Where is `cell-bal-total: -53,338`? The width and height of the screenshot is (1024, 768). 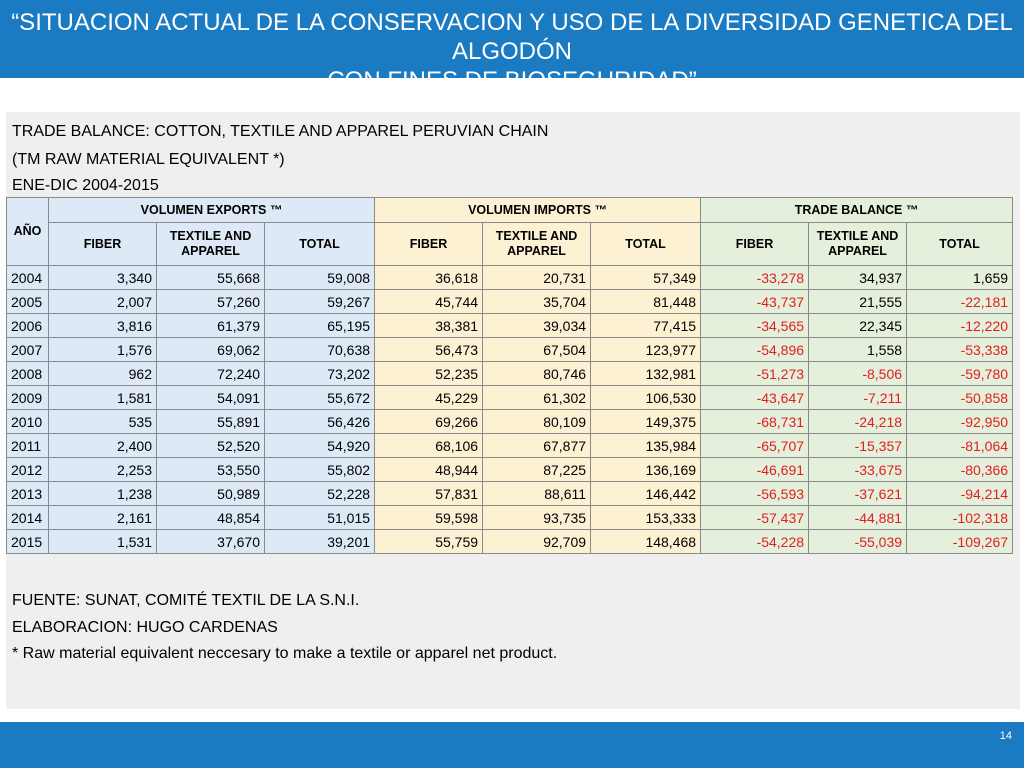
cell-bal-total: -53,338 is located at coordinates (960, 349).